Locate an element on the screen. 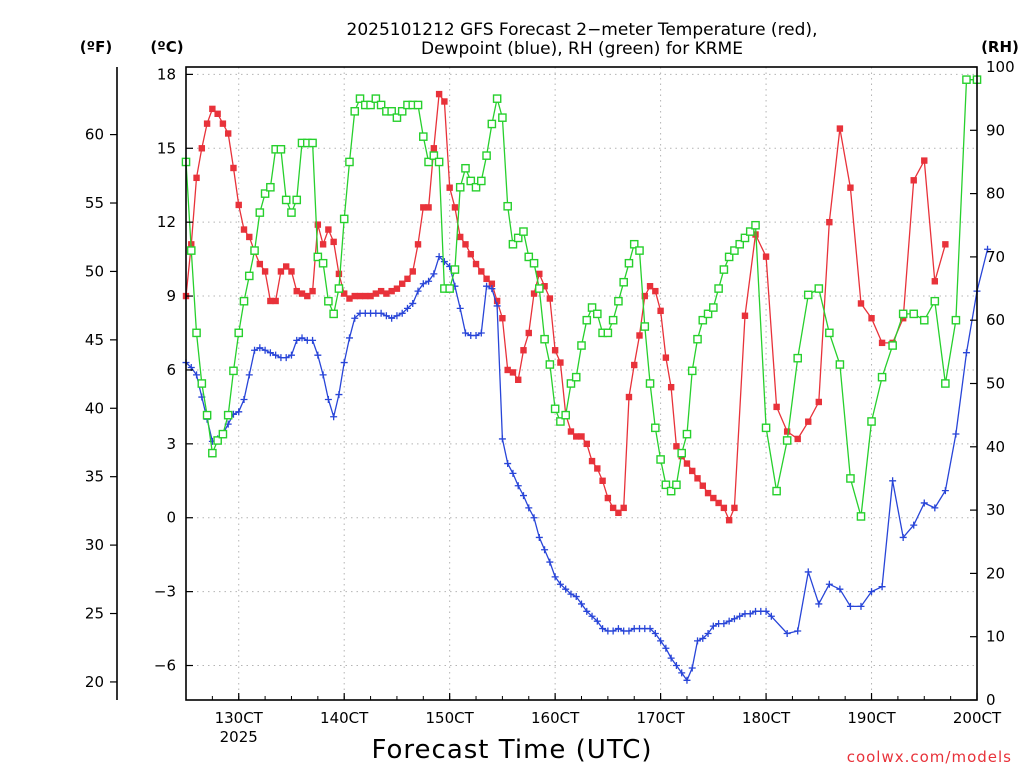 The height and width of the screenshot is (768, 1024). fahrenheit-tick-label: 40 is located at coordinates (94, 408).